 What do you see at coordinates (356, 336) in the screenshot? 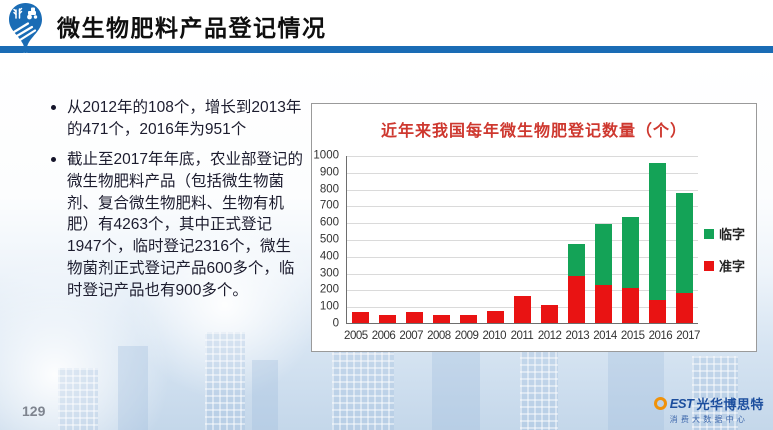
I see `x-tick-label: 2005` at bounding box center [356, 336].